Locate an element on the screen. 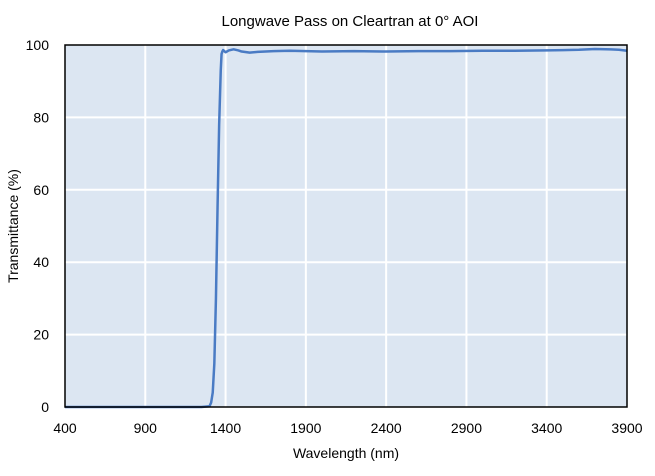 Image resolution: width=655 pixels, height=476 pixels. x-tick-label-3400: 3400 is located at coordinates (546, 428).